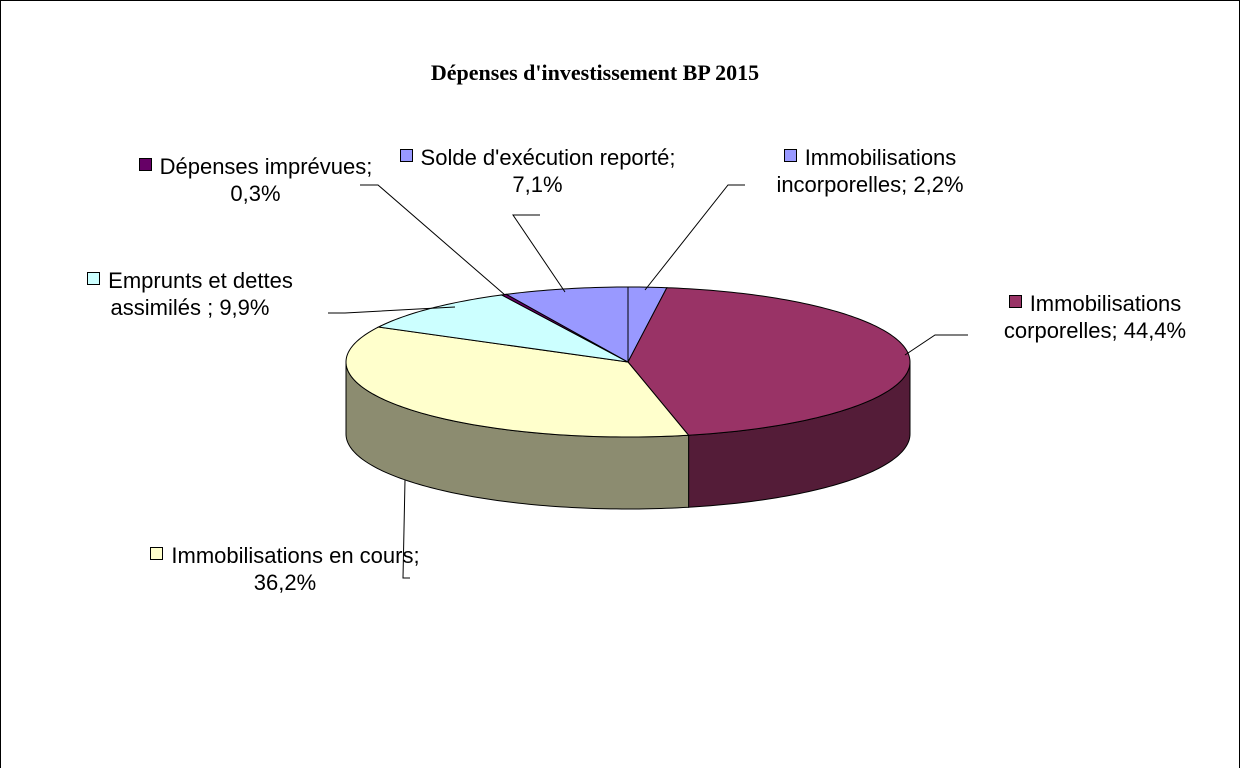  What do you see at coordinates (301, 180) in the screenshot?
I see `value-label: ; 0,3%` at bounding box center [301, 180].